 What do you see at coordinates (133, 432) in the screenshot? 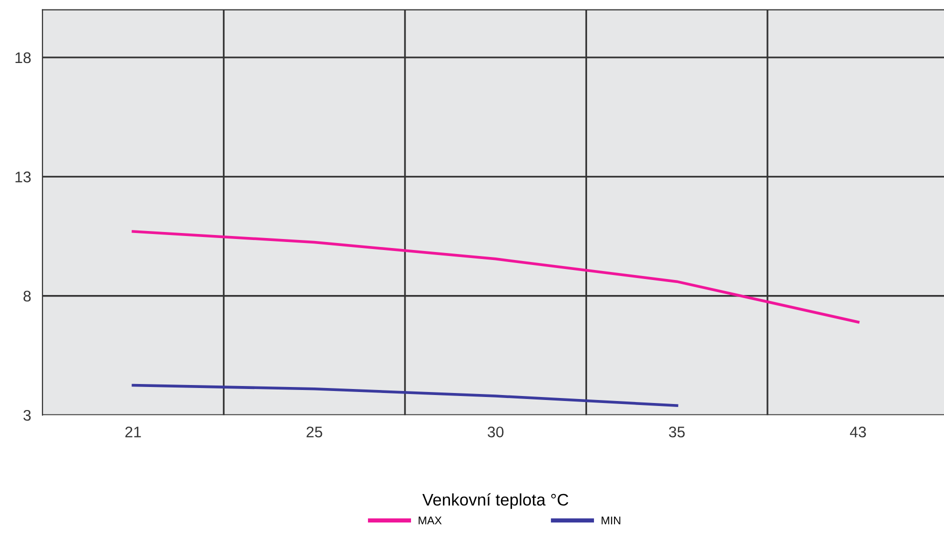
I see `x-tick-label: 21` at bounding box center [133, 432].